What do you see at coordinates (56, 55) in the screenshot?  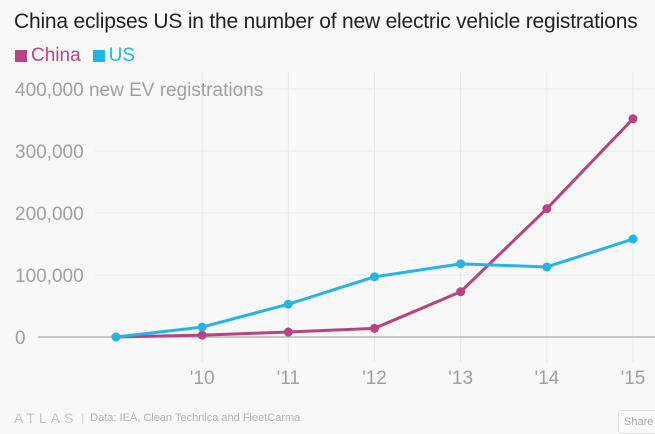 I see `legend-label-china: China` at bounding box center [56, 55].